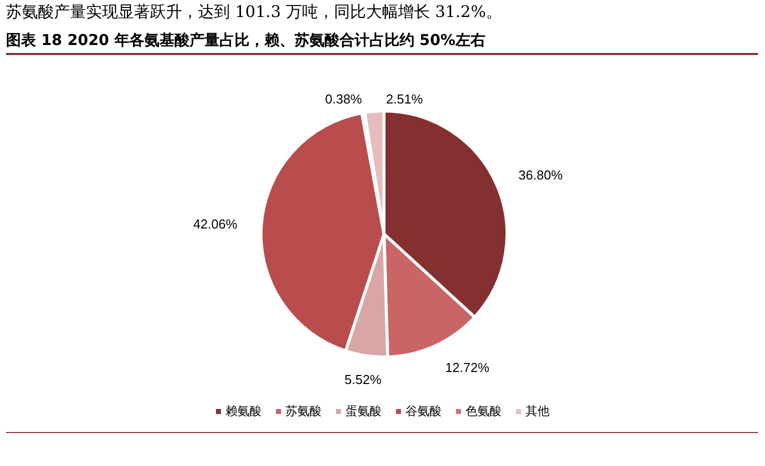 Image resolution: width=765 pixels, height=466 pixels. What do you see at coordinates (343, 99) in the screenshot?
I see `data-label: 0.38%` at bounding box center [343, 99].